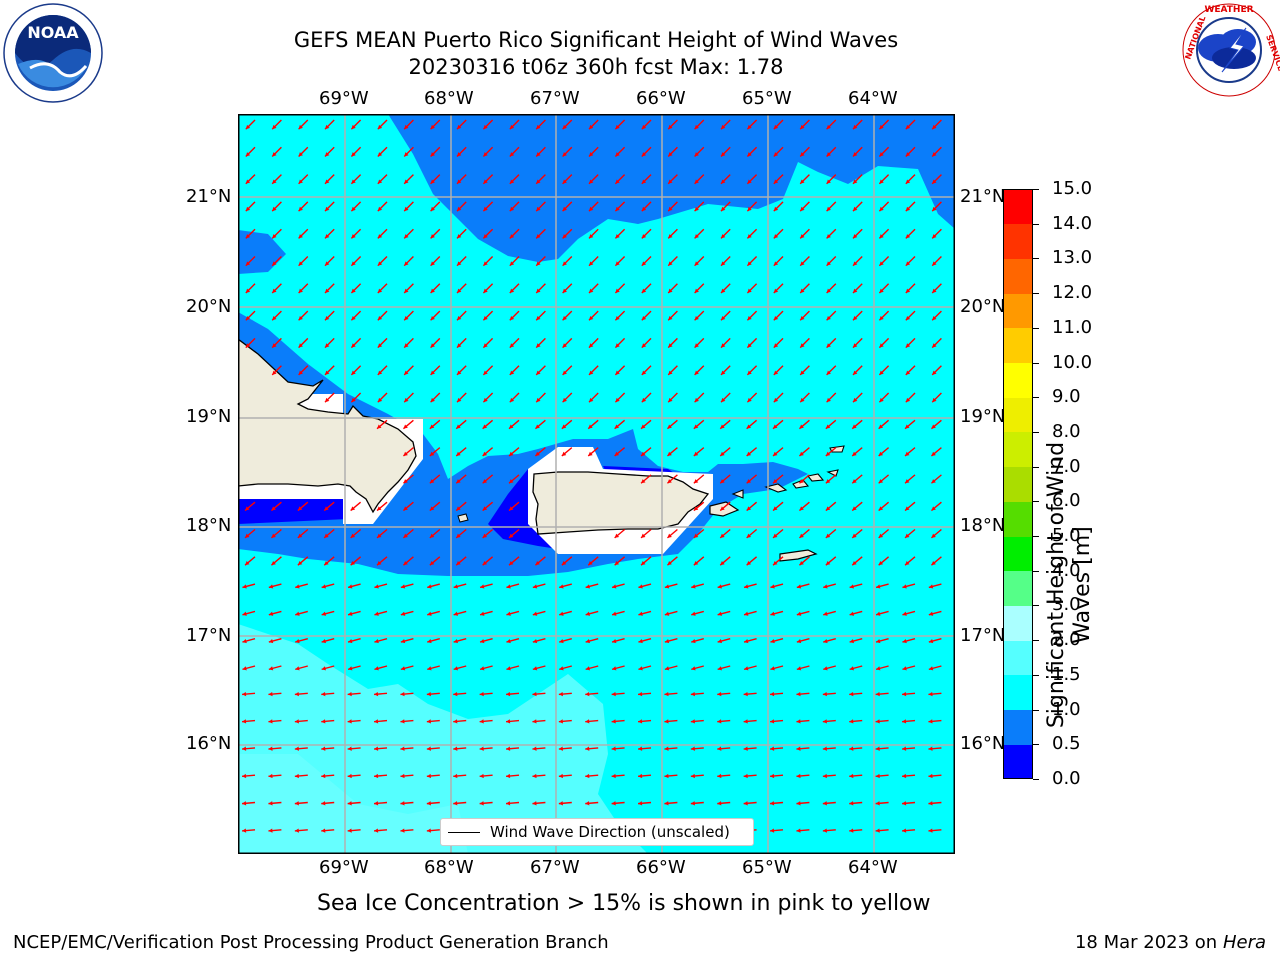 The image size is (1280, 960). What do you see at coordinates (1072, 293) in the screenshot?
I see `colorbar-tick-label: 12.0` at bounding box center [1072, 293].